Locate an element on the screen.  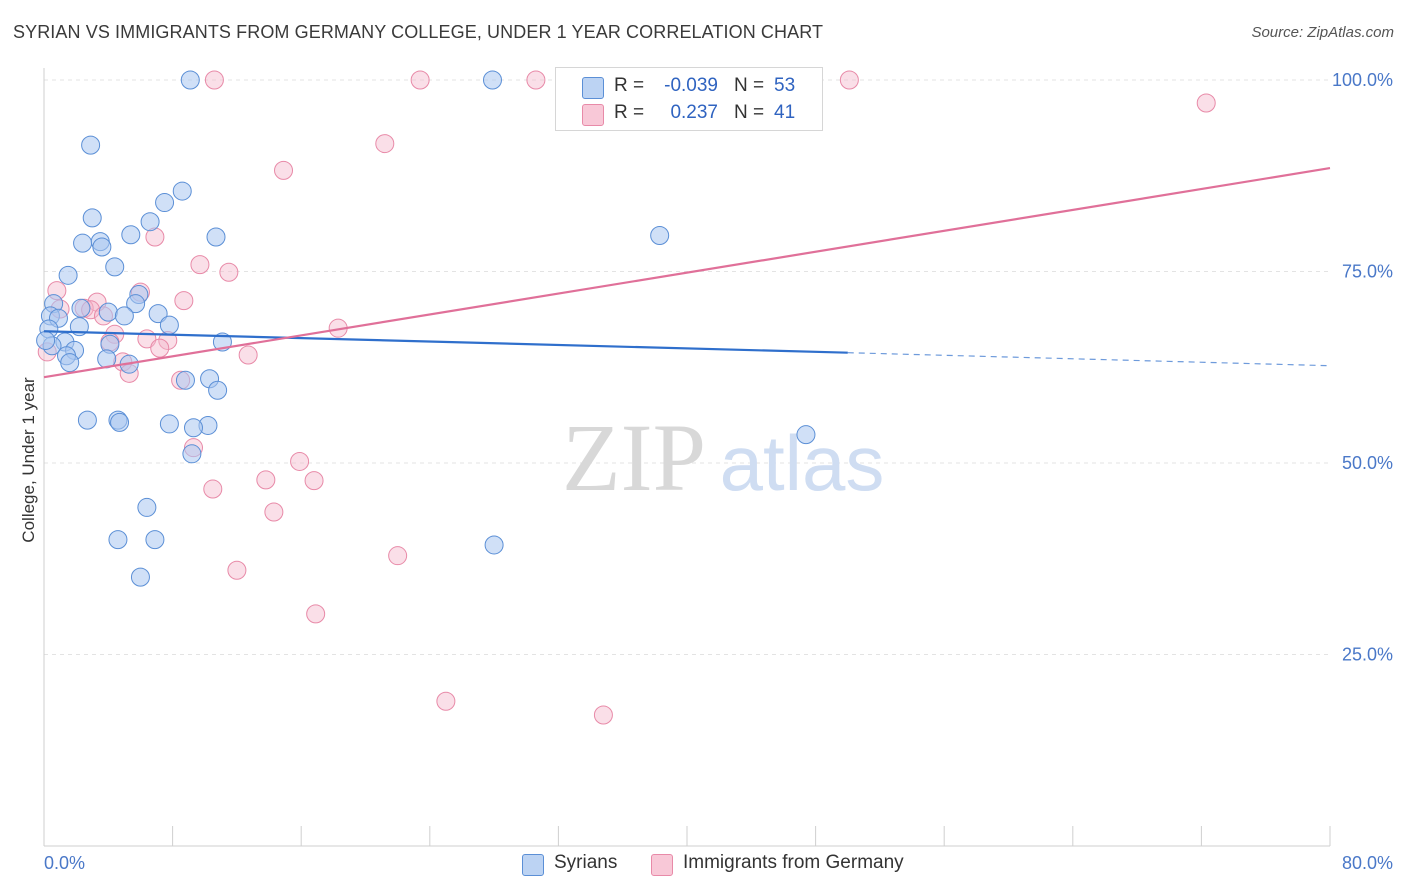
syrians-legend-label: Syrians is located at coordinates (586, 862).